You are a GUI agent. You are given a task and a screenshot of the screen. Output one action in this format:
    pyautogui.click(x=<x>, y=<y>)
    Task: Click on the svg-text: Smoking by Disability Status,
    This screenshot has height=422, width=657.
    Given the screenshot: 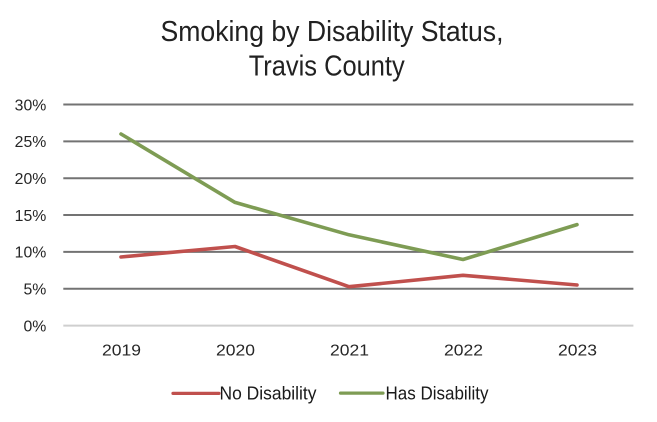 What is the action you would take?
    pyautogui.click(x=332, y=32)
    